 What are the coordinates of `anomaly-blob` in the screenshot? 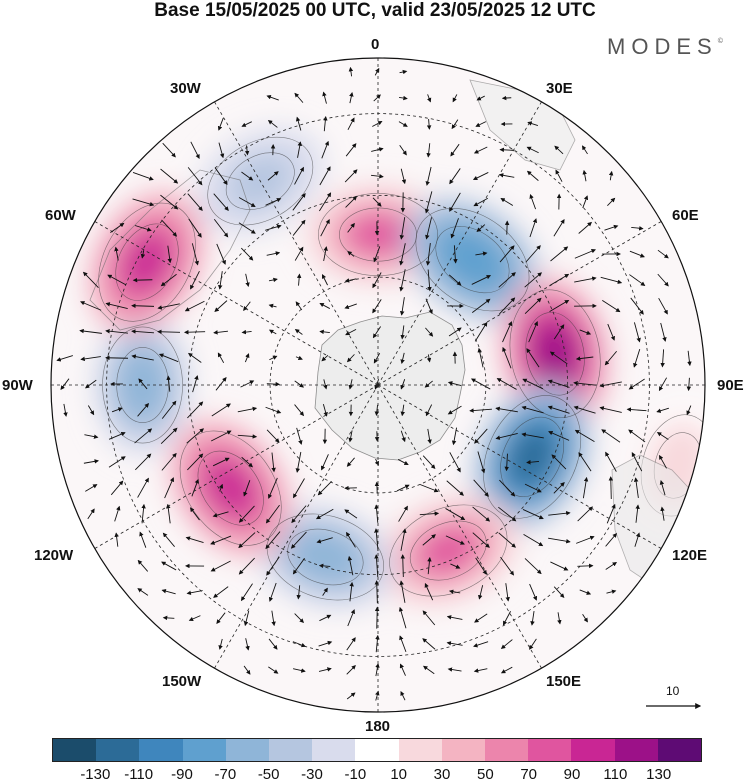 It's located at (230, 488).